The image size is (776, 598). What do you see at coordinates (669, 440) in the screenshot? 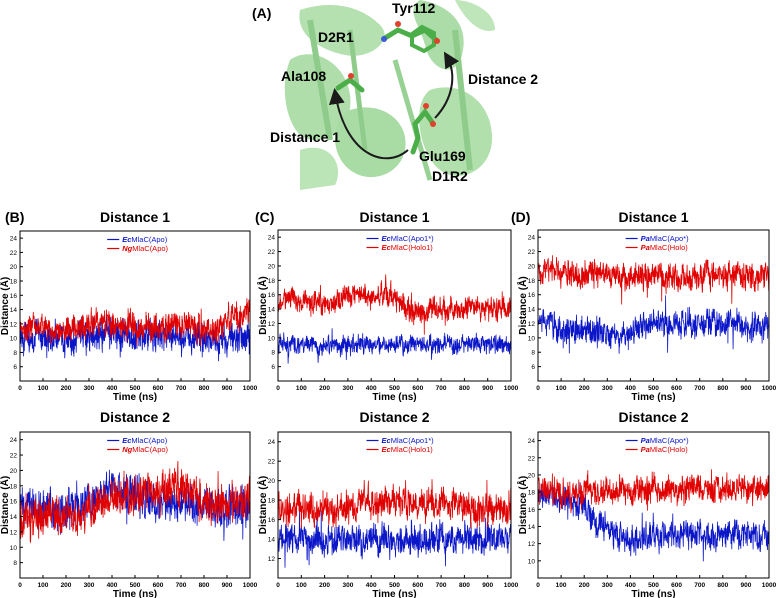
I see `legend-construct: MlaC(Apo*)` at bounding box center [669, 440].